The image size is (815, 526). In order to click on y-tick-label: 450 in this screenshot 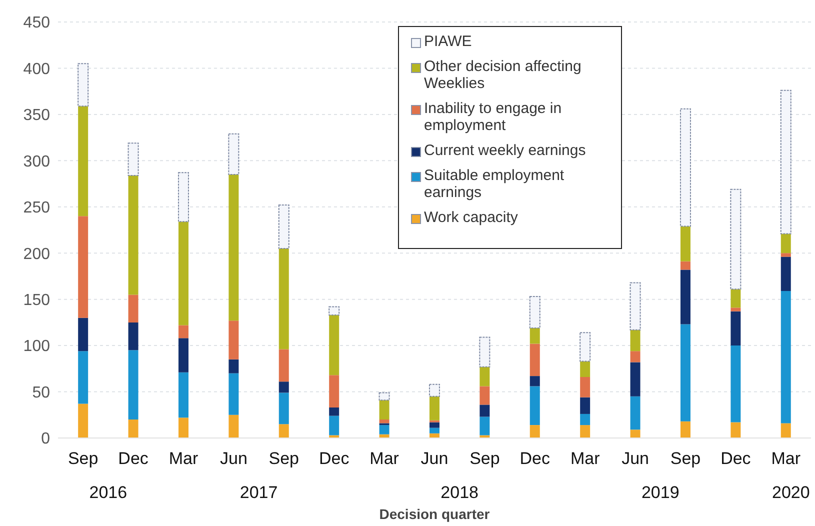, I will do `click(36, 23)`.